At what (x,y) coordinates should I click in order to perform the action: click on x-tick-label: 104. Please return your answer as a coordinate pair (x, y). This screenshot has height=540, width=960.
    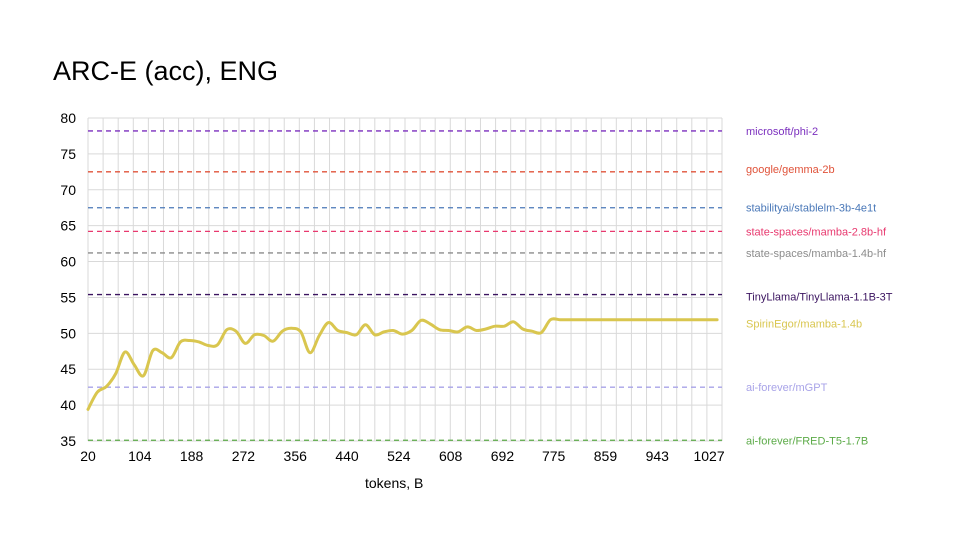
    Looking at the image, I should click on (140, 456).